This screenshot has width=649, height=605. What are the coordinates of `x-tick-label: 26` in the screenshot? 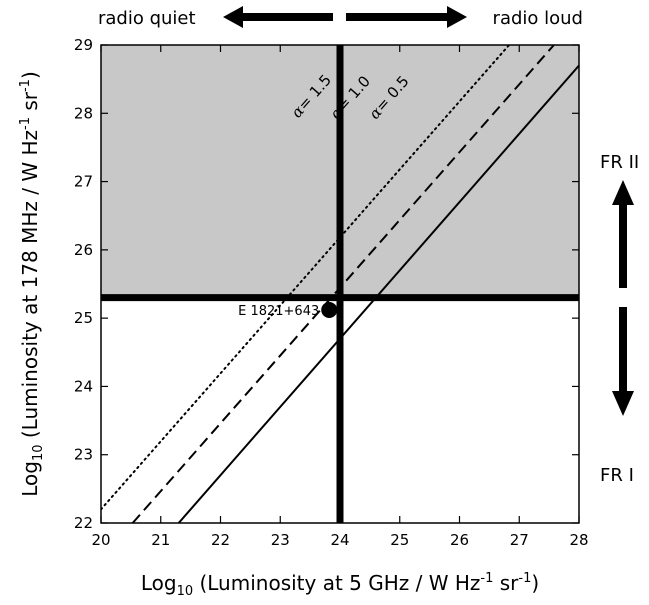 It's located at (459, 540).